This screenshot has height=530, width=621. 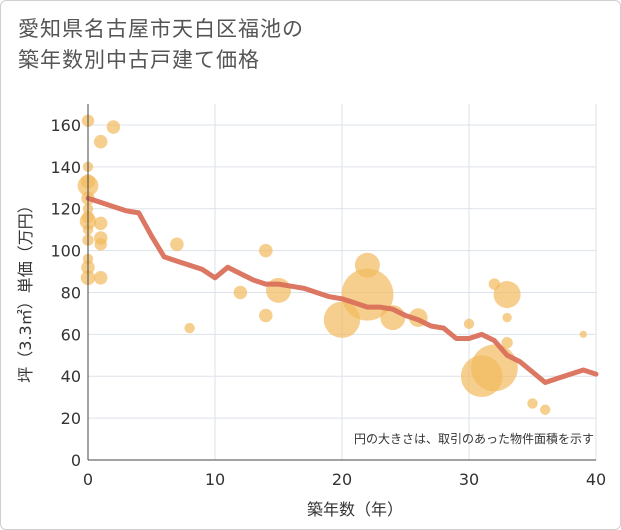 What do you see at coordinates (25, 289) in the screenshot?
I see `y-axis-label: 坪（3.3㎡）単価（万円）` at bounding box center [25, 289].